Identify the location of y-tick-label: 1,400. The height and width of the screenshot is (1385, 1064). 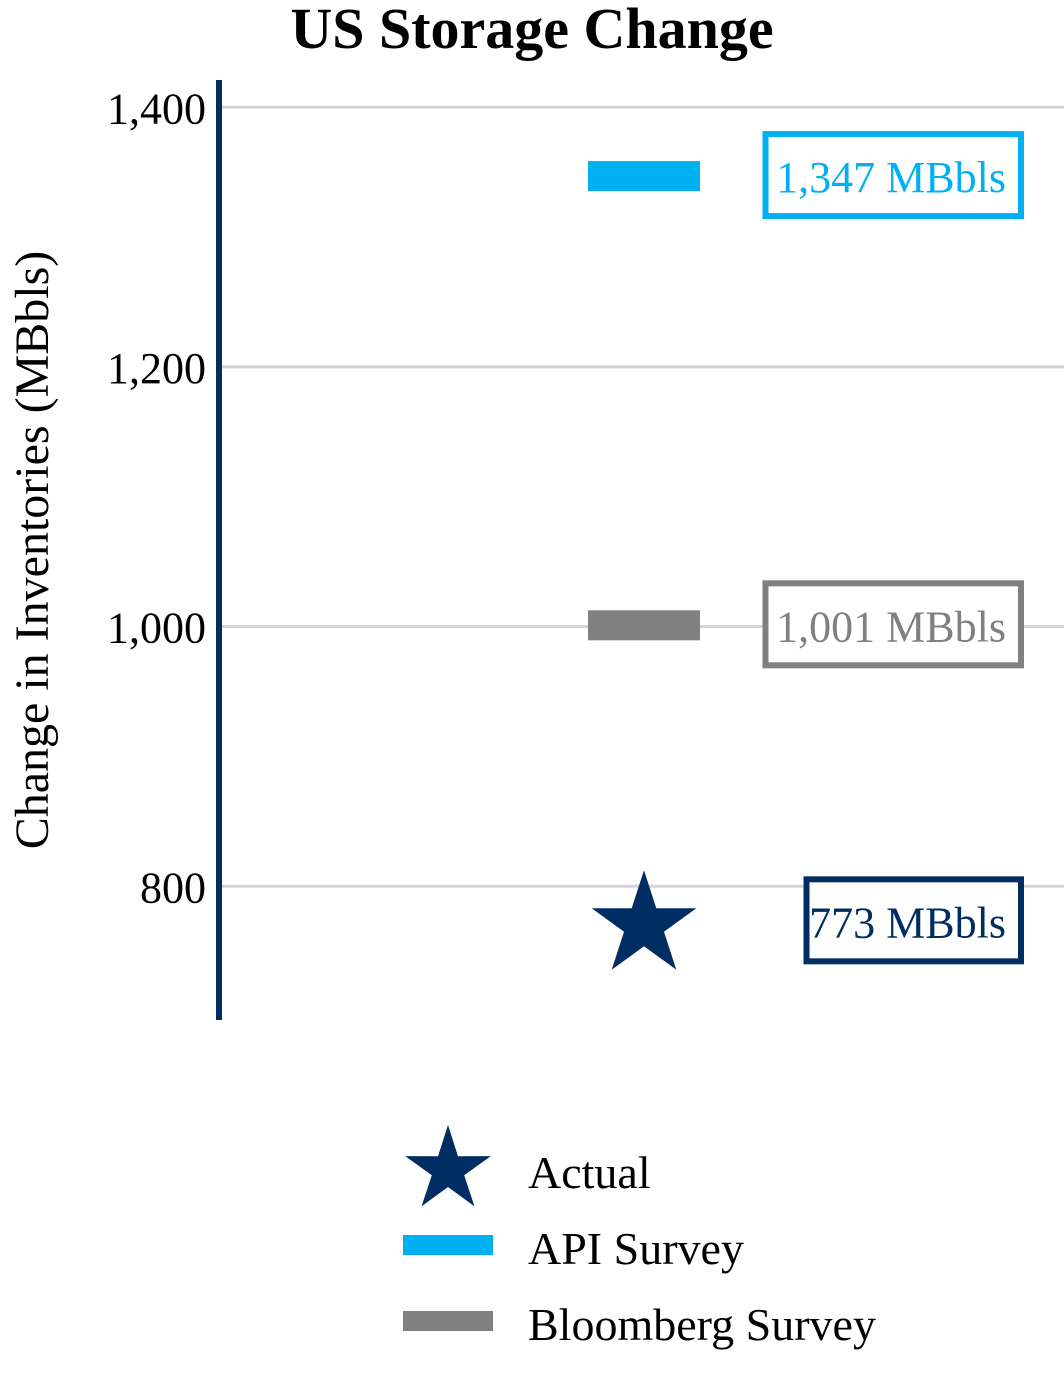
(156, 108).